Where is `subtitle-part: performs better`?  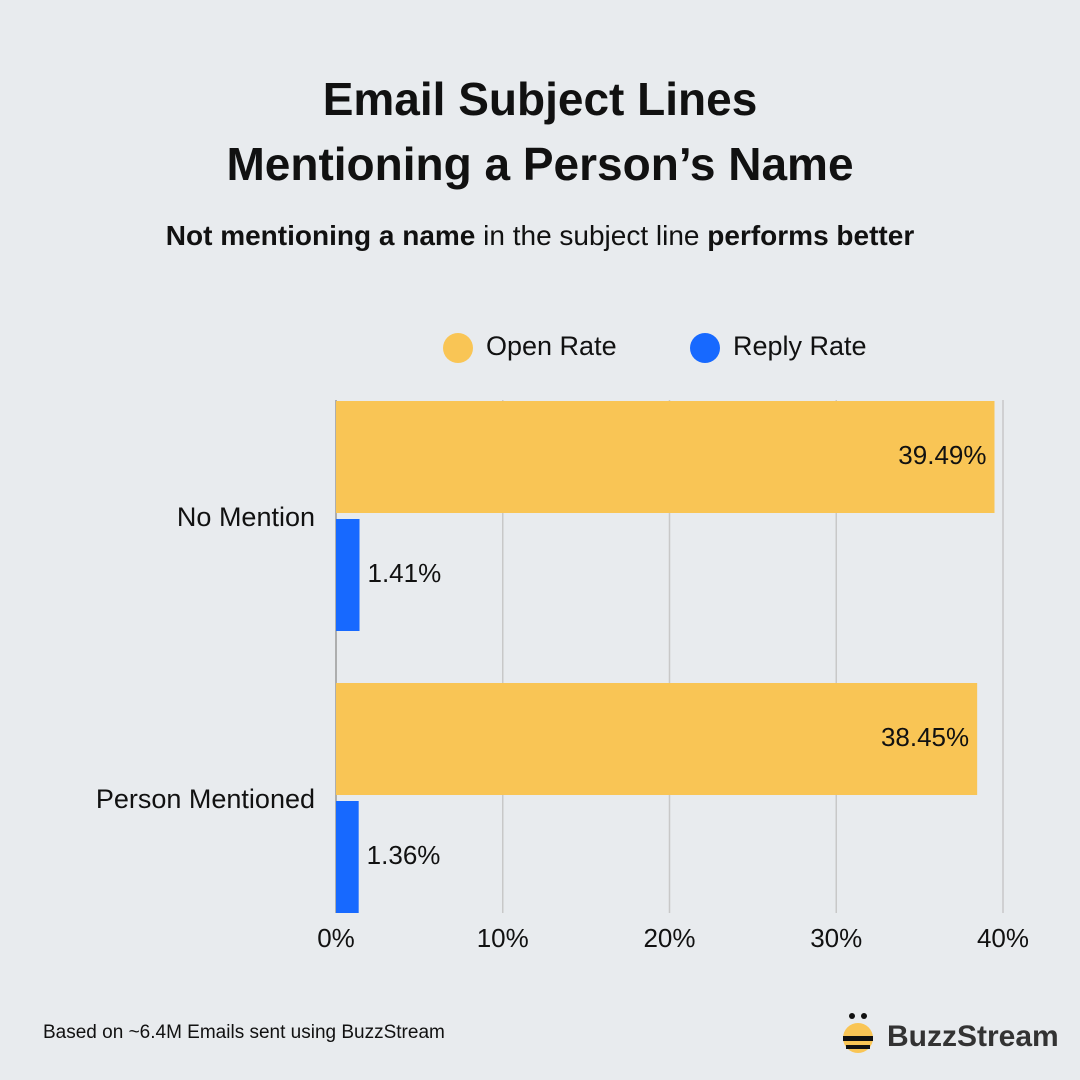 subtitle-part: performs better is located at coordinates (811, 235).